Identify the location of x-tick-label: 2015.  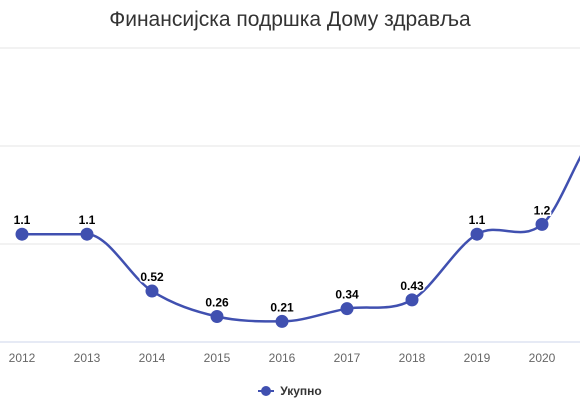
(217, 358).